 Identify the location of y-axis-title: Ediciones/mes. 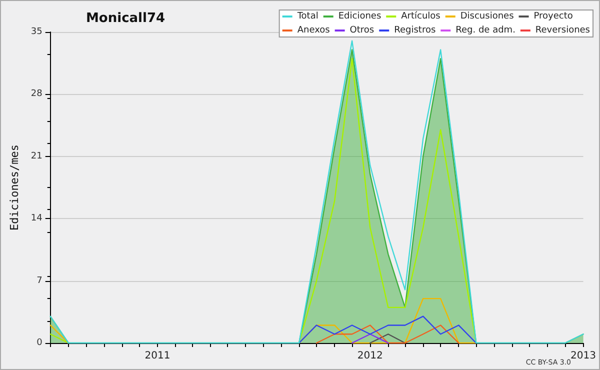
(14, 187).